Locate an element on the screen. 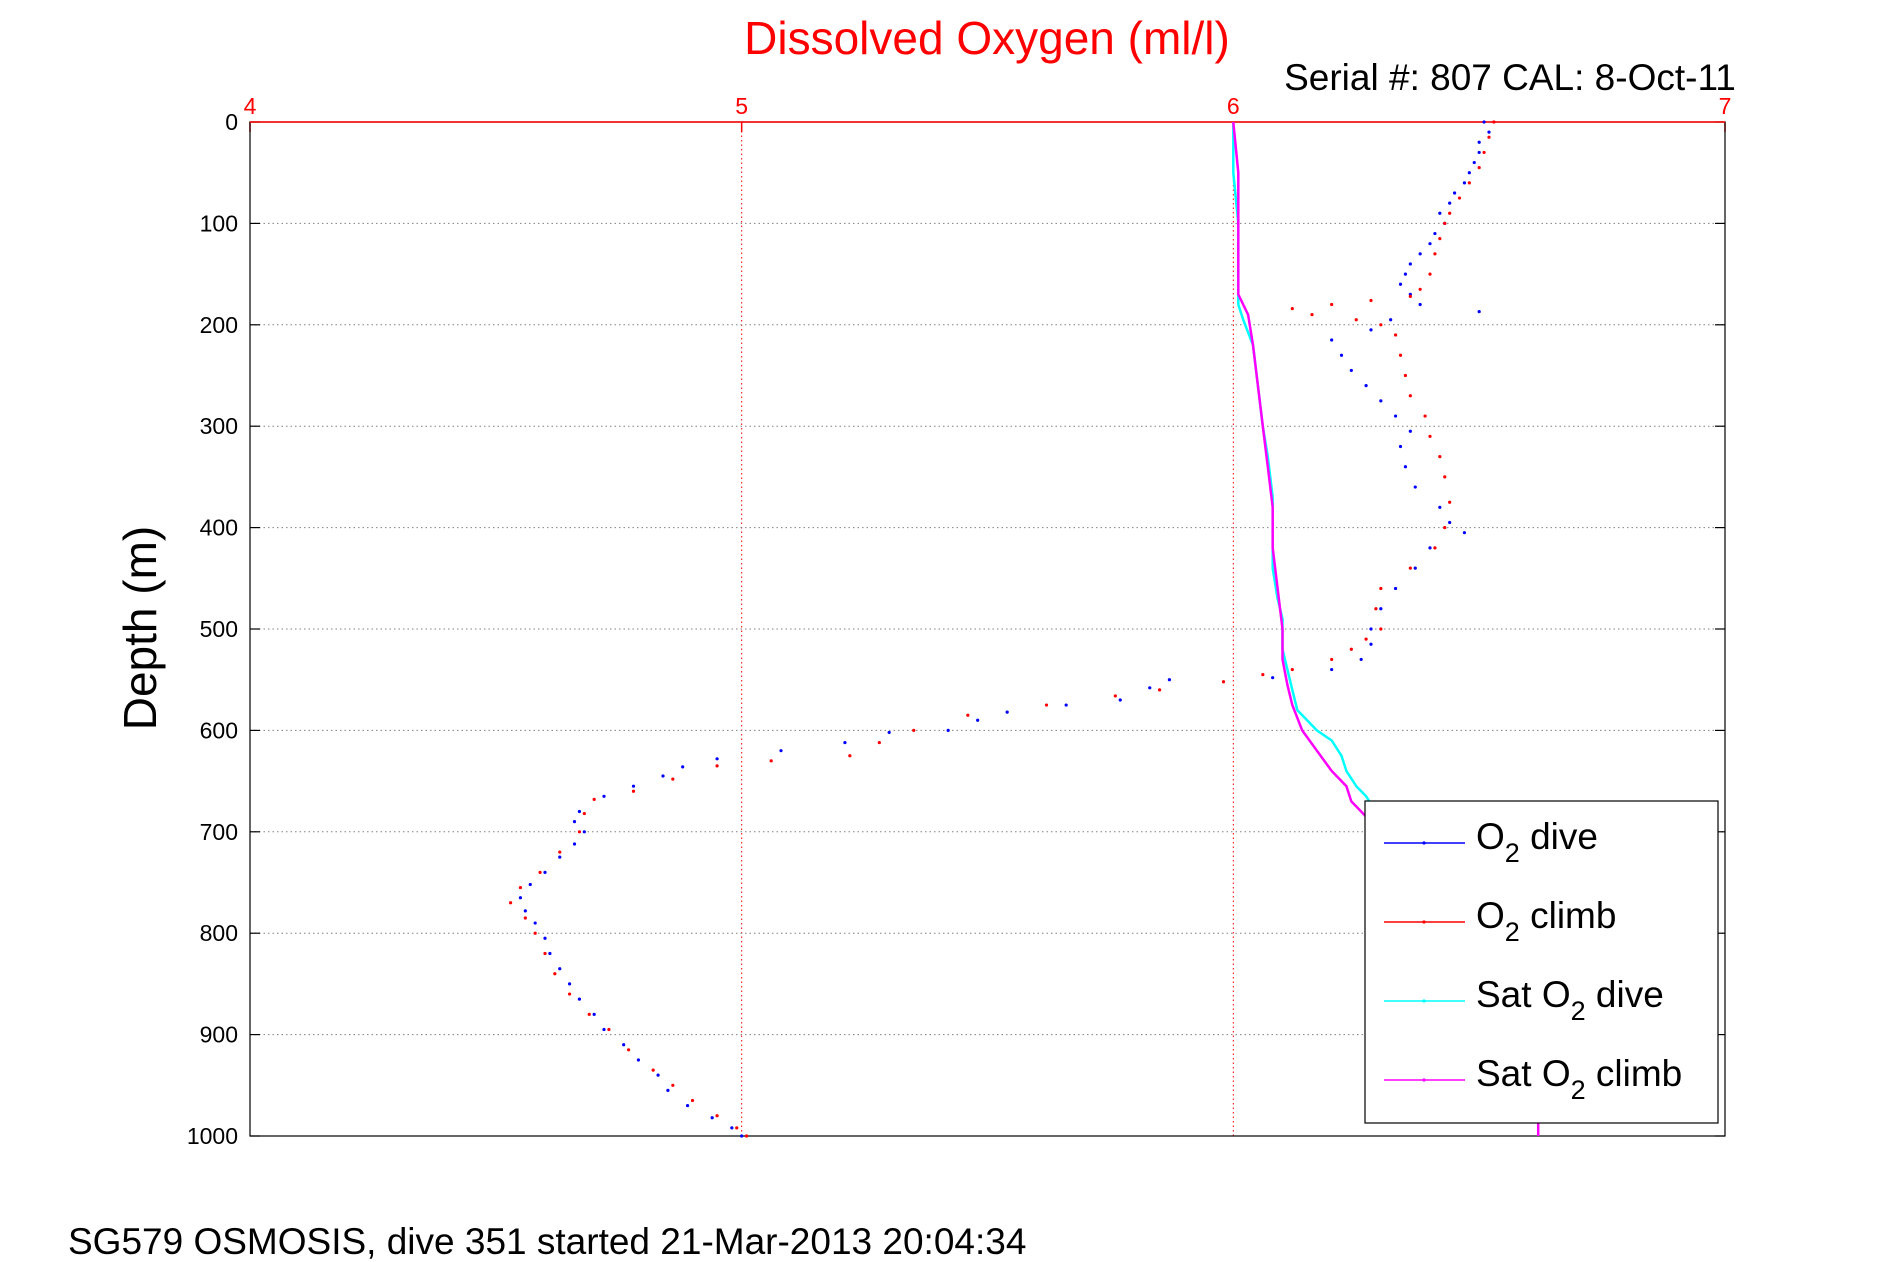  y-tick-label: 400 is located at coordinates (219, 528).